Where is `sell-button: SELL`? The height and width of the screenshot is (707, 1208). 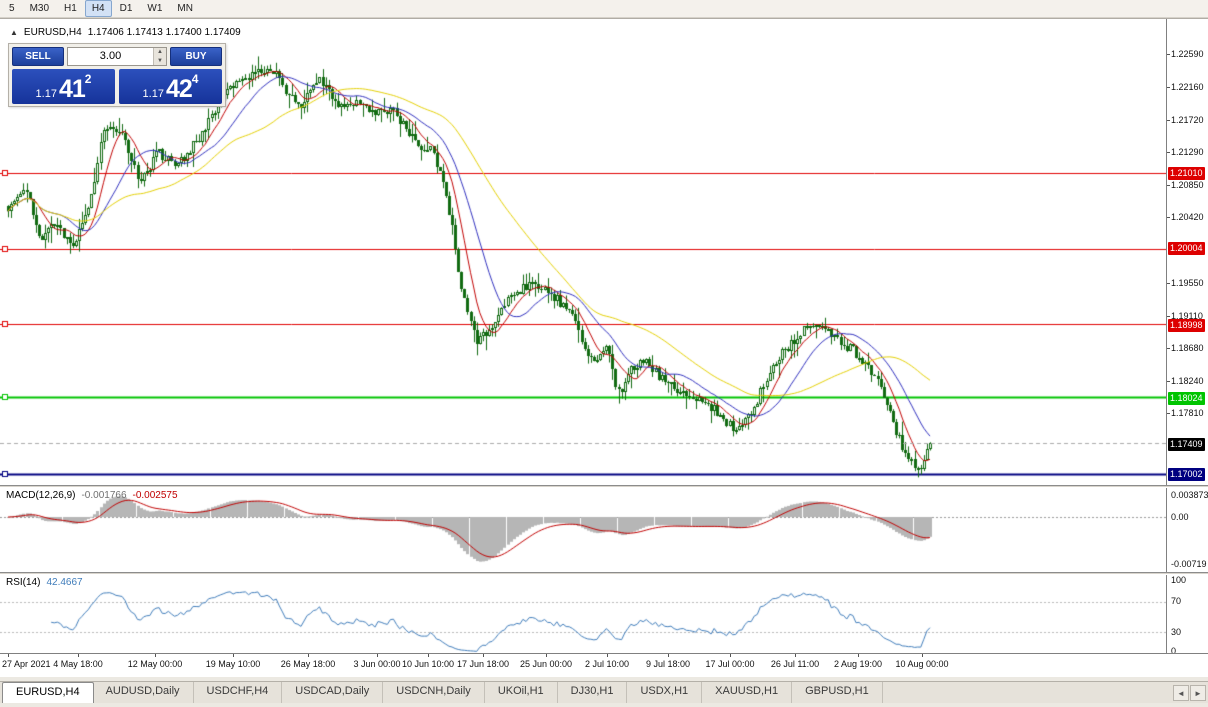 sell-button: SELL is located at coordinates (38, 56).